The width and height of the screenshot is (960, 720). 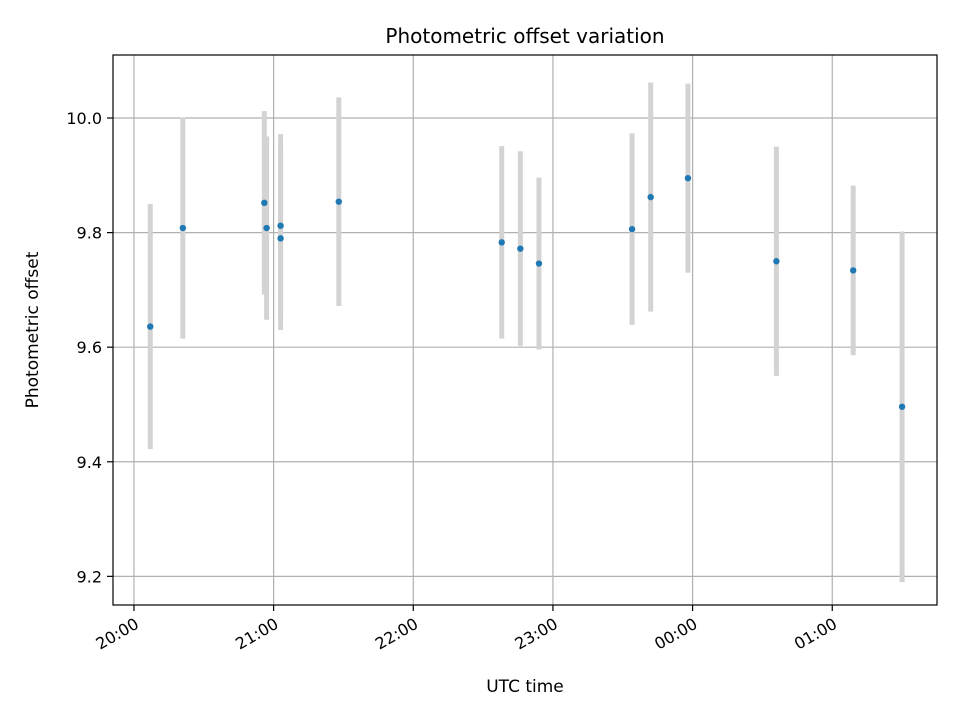 What do you see at coordinates (89, 233) in the screenshot?
I see `y-tick-label: 9.8` at bounding box center [89, 233].